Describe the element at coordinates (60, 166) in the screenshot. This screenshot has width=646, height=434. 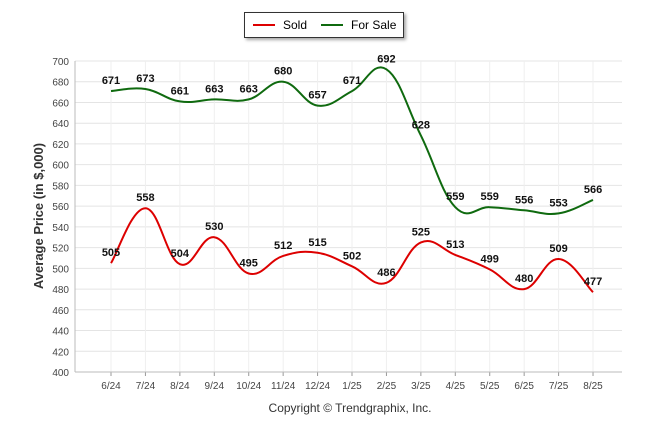
I see `y-tick-label: 600` at that location.